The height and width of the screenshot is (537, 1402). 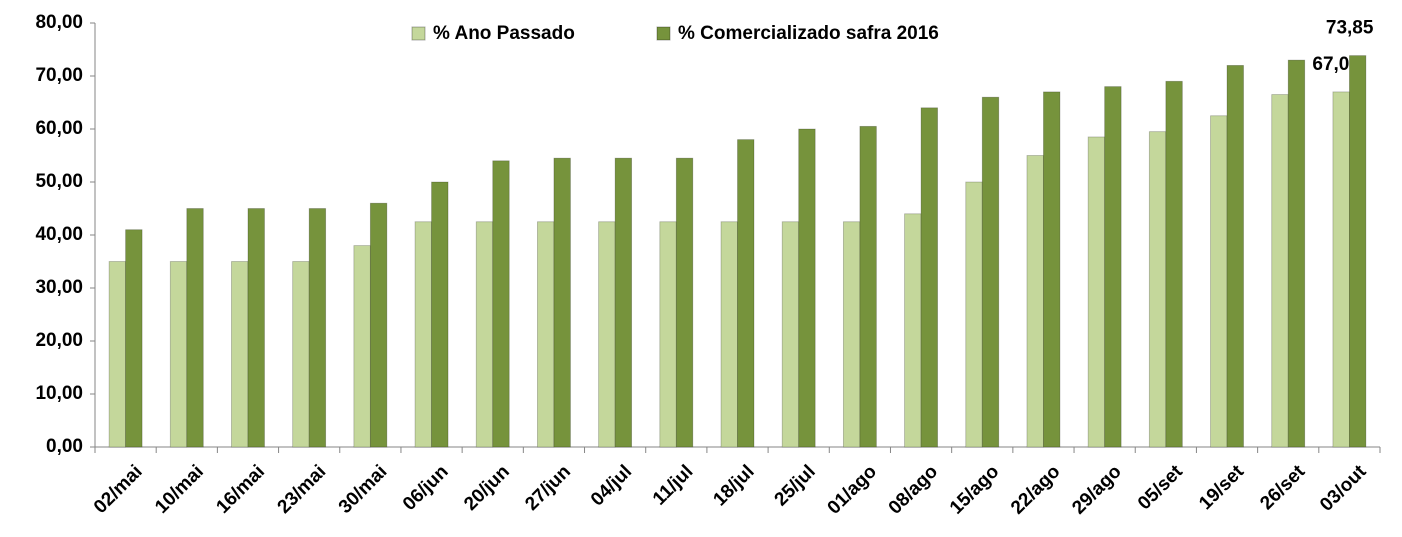 I want to click on y-tick-label: 60,00, so click(x=59, y=128).